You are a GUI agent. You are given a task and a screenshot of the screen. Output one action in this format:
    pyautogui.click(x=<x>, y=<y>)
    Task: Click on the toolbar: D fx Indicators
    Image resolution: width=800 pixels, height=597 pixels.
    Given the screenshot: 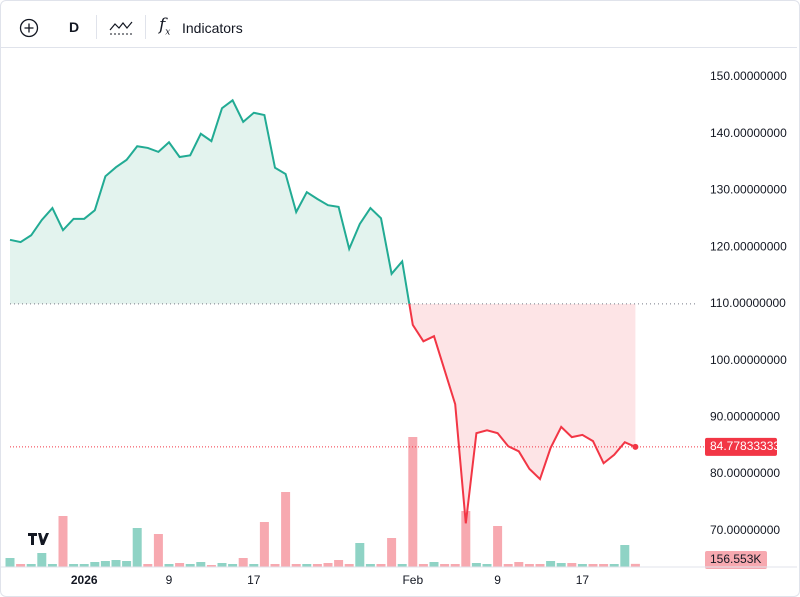 What is the action you would take?
    pyautogui.click(x=399, y=24)
    